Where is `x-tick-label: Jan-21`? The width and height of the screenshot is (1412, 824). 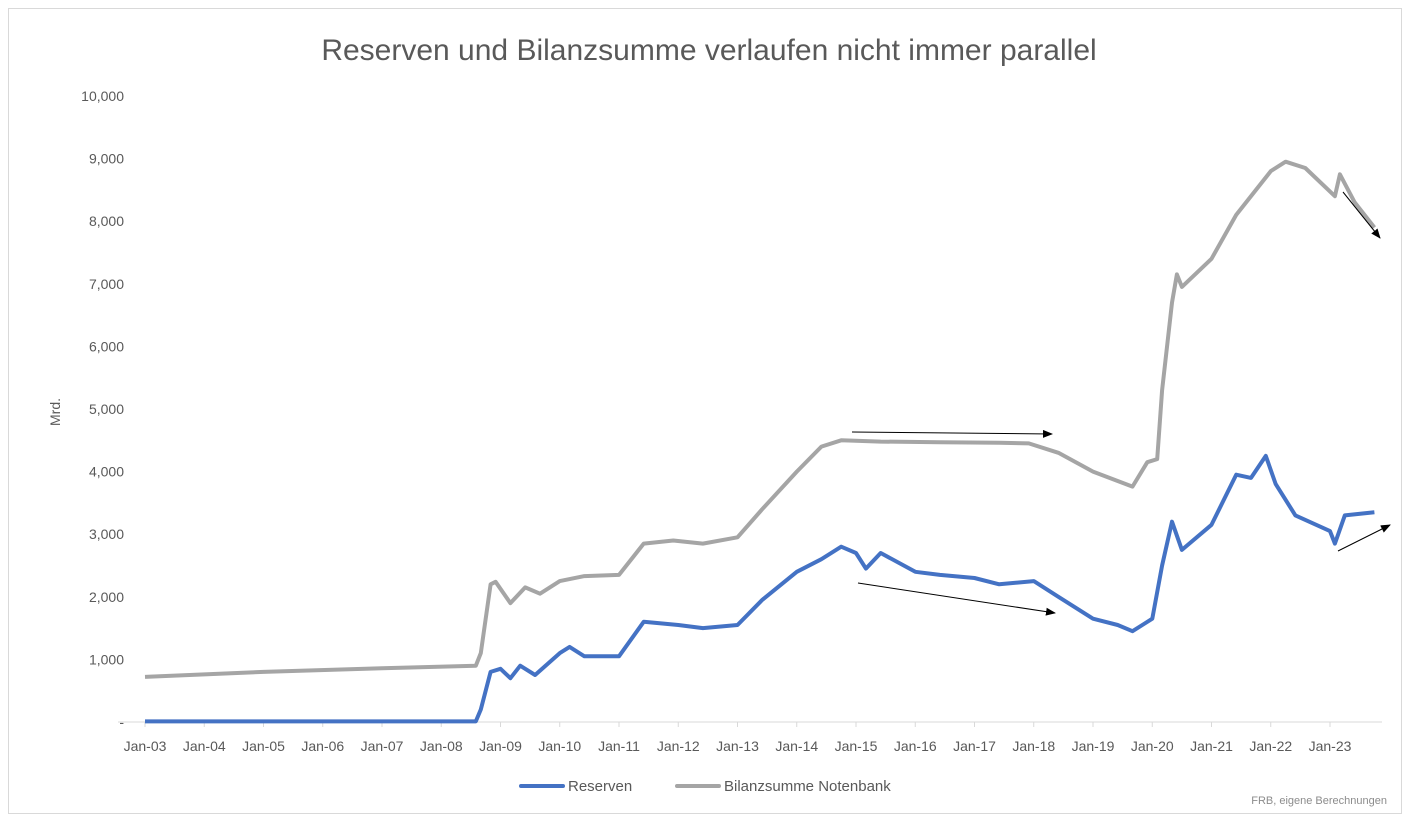 x-tick-label: Jan-21 is located at coordinates (1211, 746).